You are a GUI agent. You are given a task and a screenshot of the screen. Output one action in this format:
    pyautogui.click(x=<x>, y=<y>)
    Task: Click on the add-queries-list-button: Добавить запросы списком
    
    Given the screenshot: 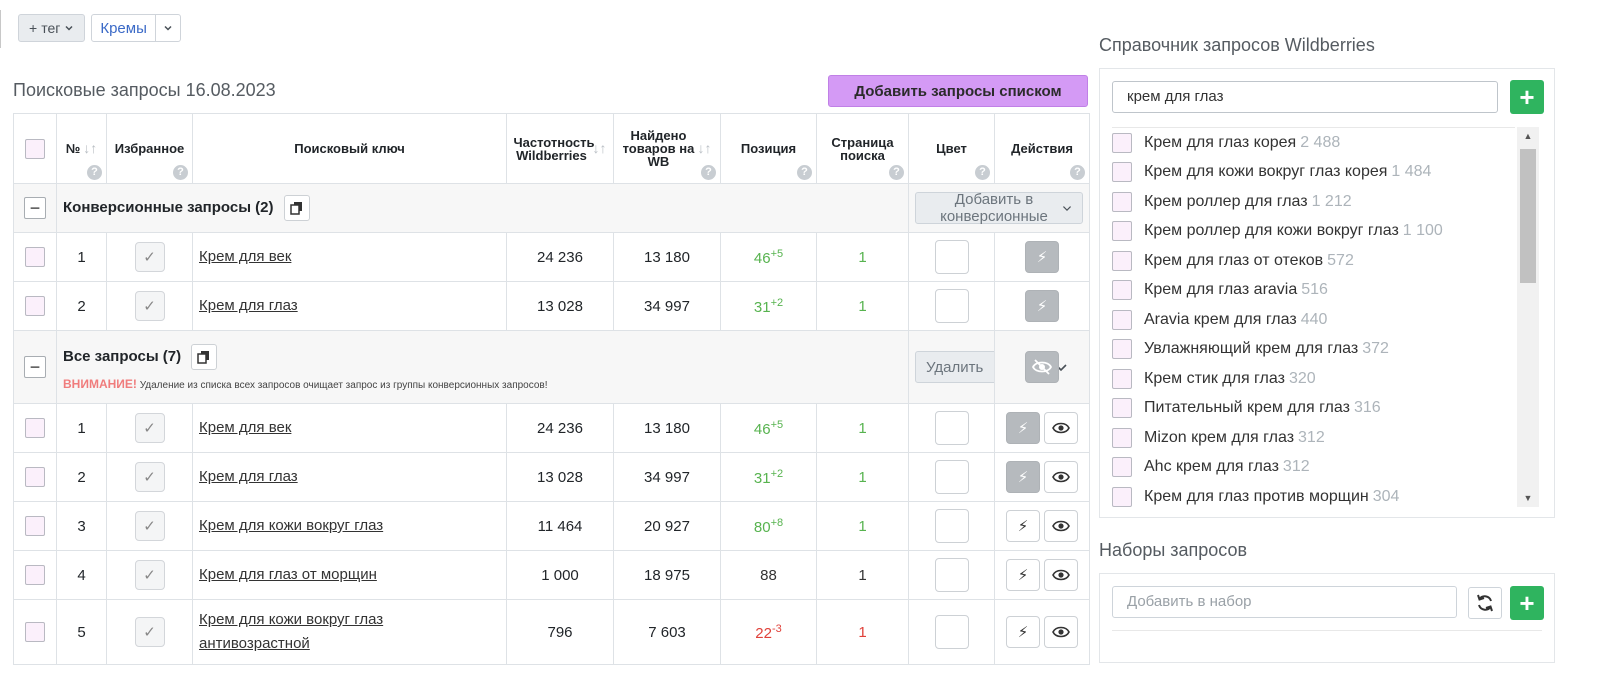 What is the action you would take?
    pyautogui.click(x=958, y=91)
    